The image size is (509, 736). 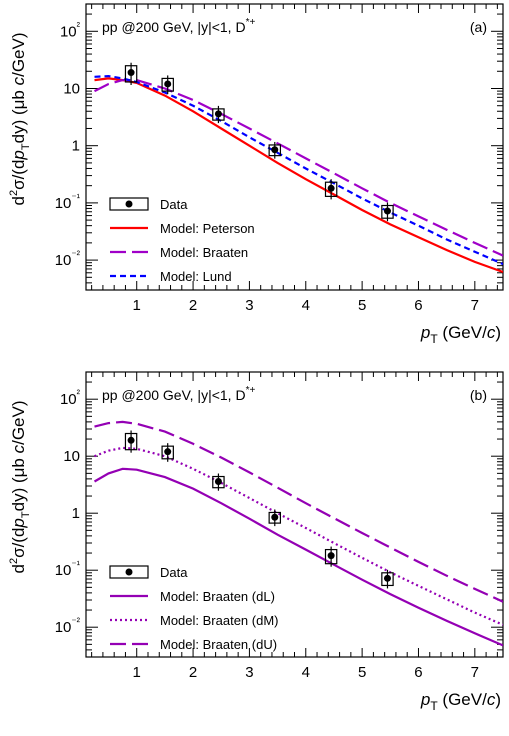 What do you see at coordinates (207, 228) in the screenshot?
I see `legend-label: Model: Peterson` at bounding box center [207, 228].